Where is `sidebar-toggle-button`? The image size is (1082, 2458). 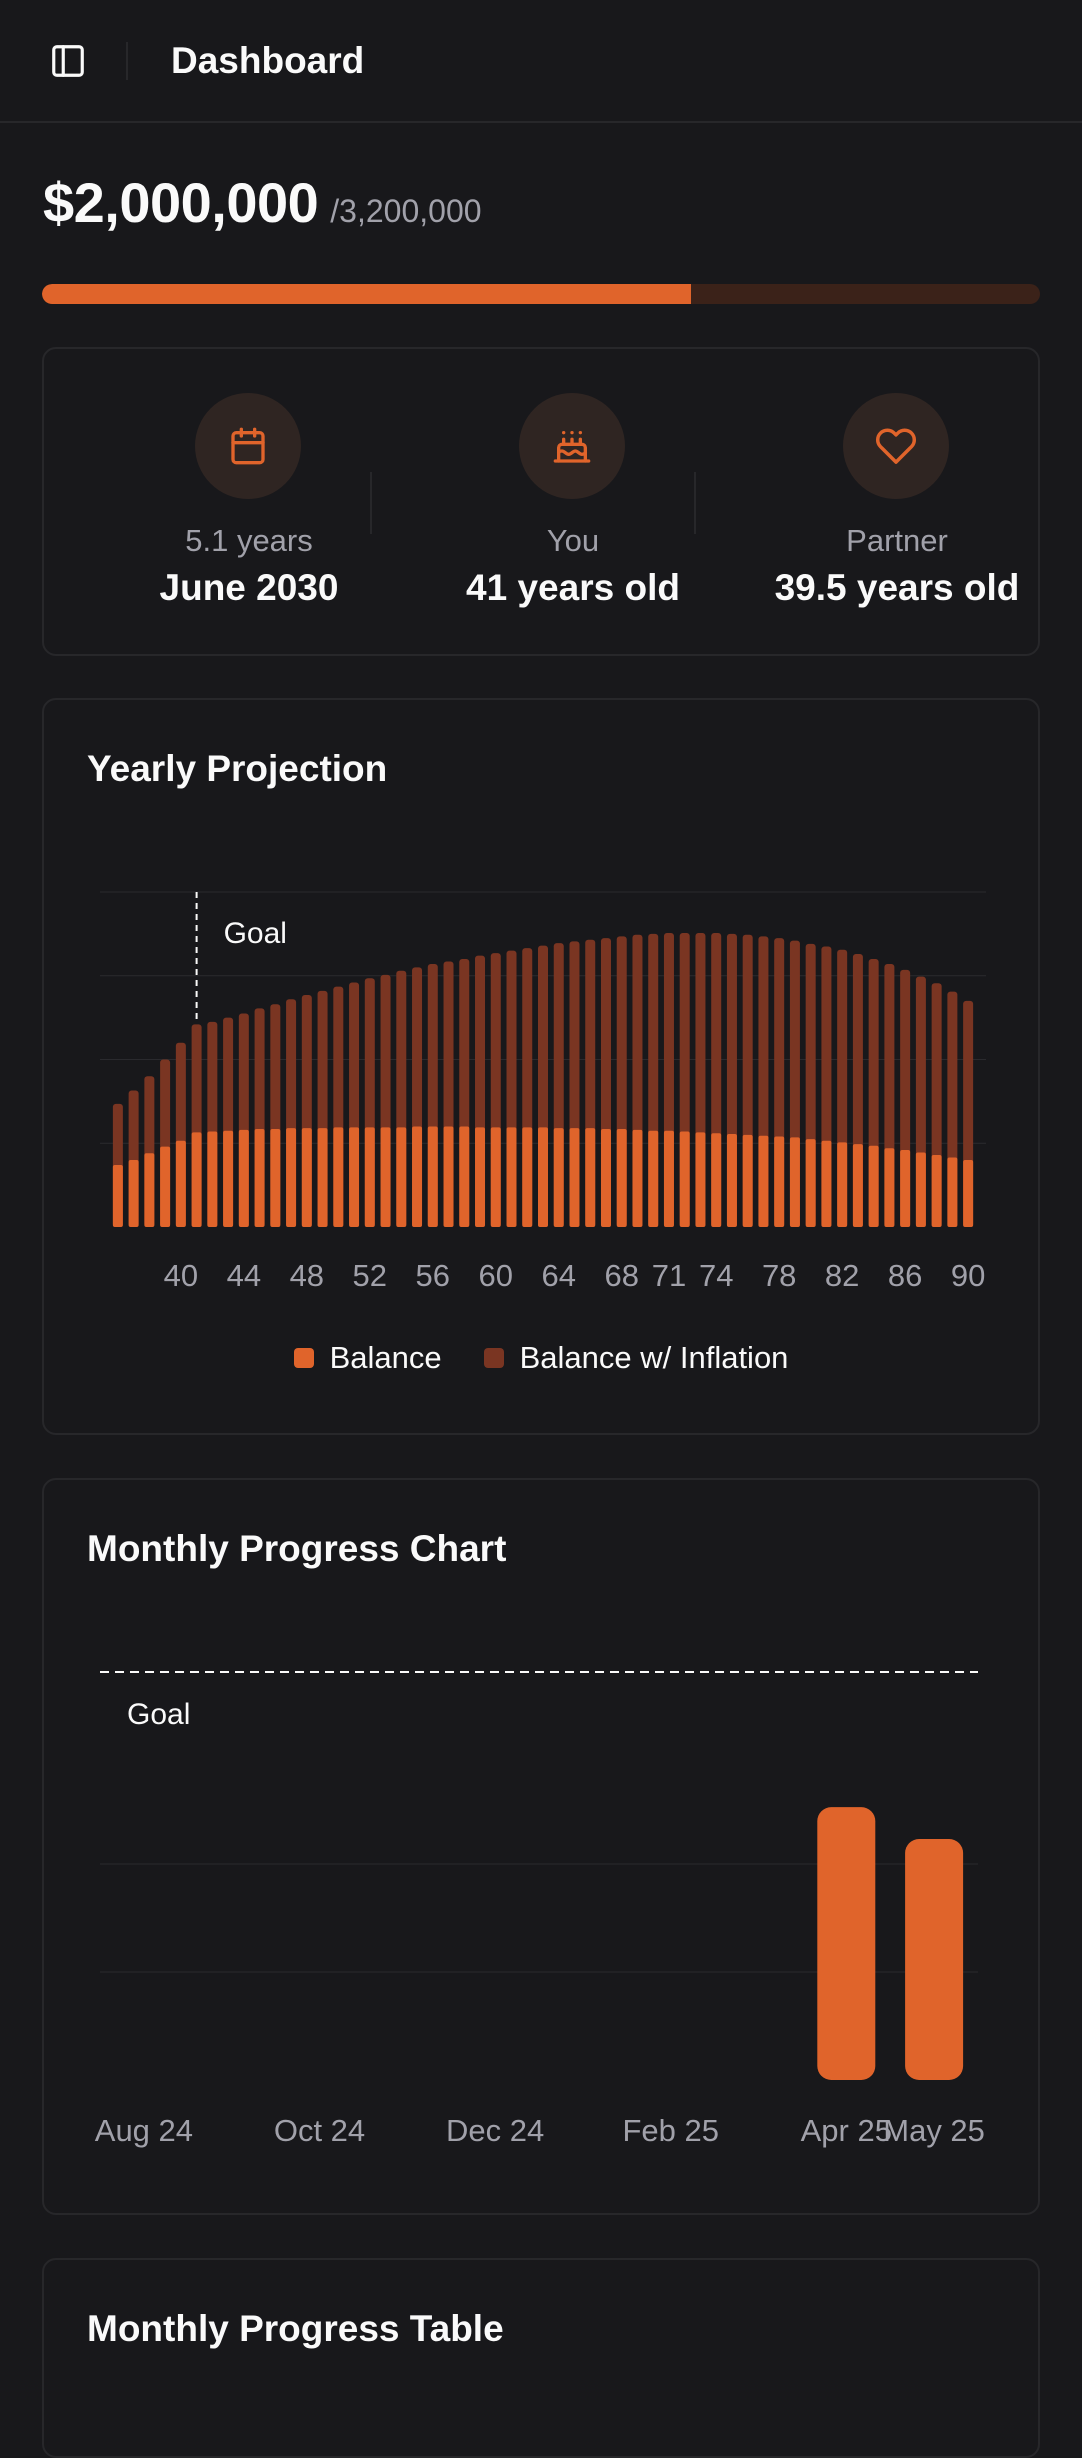
sidebar-toggle-button is located at coordinates (68, 61).